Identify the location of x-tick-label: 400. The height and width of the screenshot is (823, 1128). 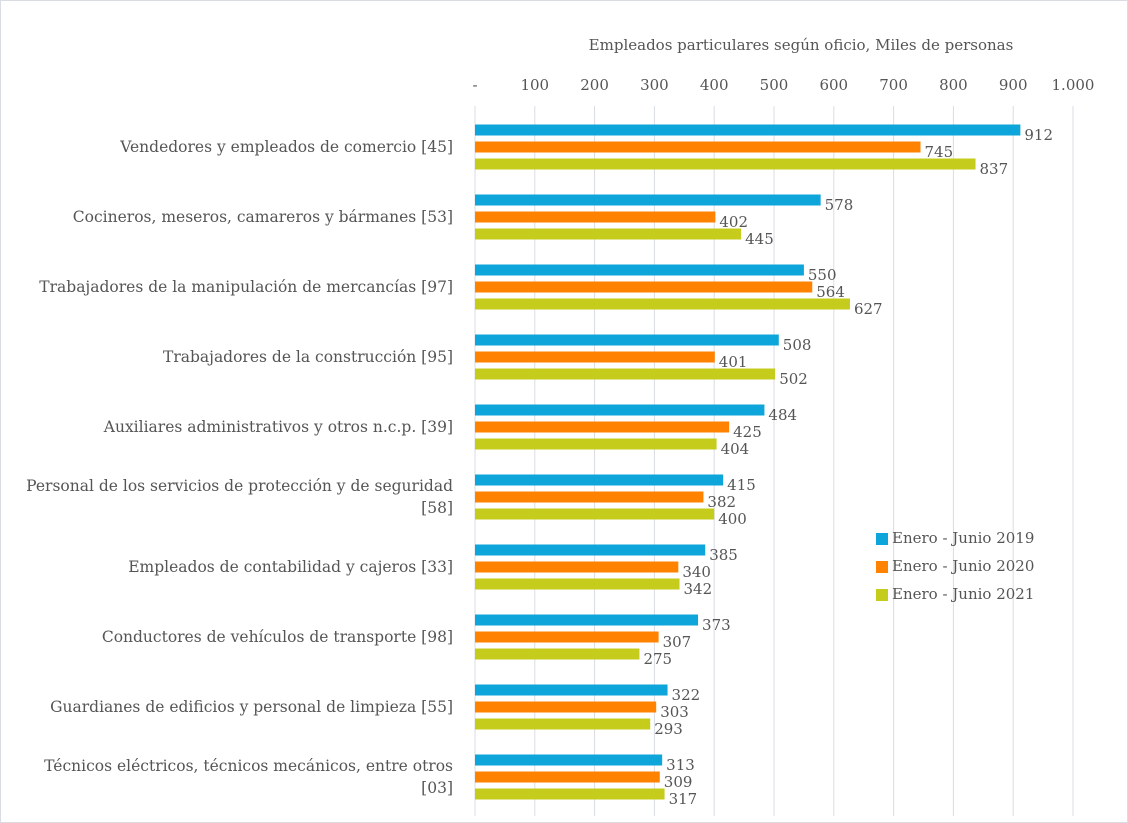
(714, 85).